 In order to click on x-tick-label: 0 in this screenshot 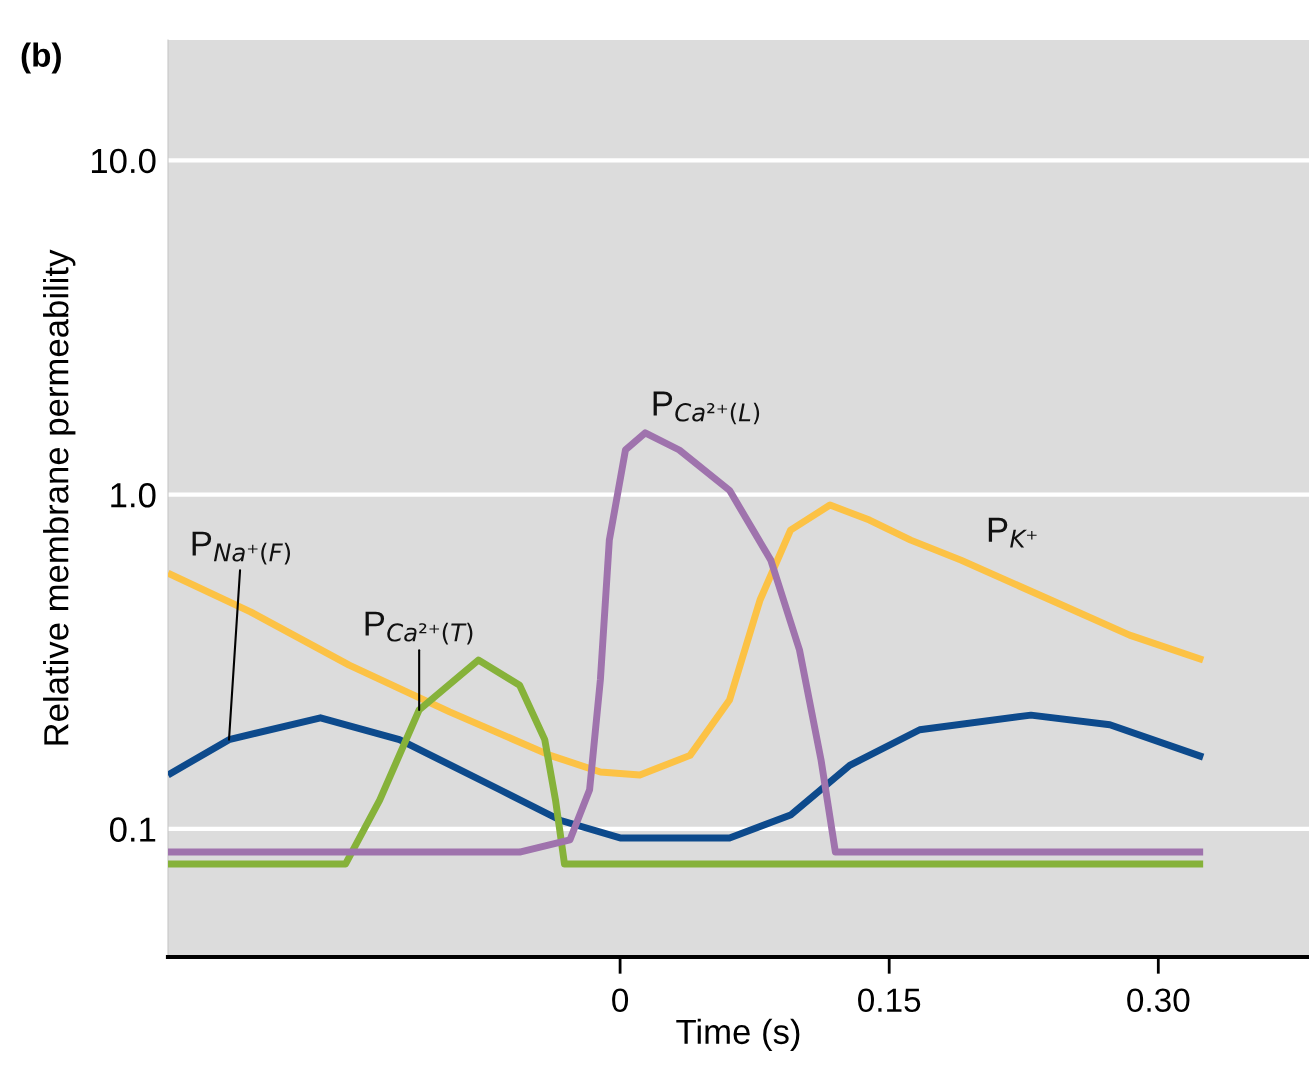, I will do `click(620, 1000)`.